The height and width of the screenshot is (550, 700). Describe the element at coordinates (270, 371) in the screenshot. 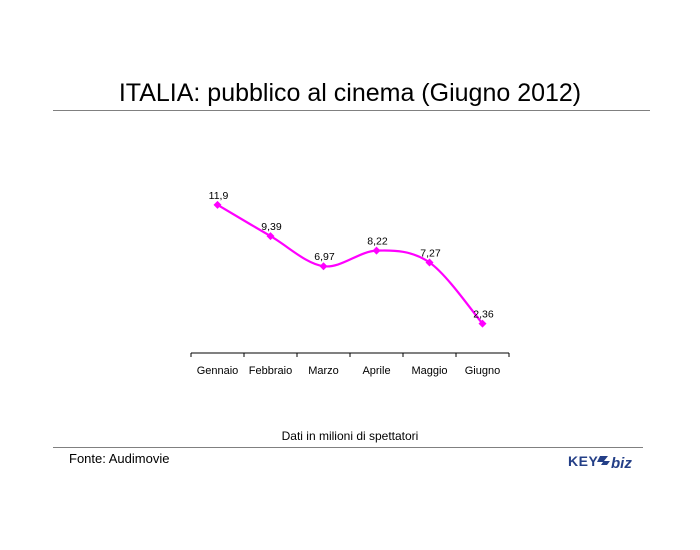

I see `x-tick-label-febbraio: Febbraio` at that location.